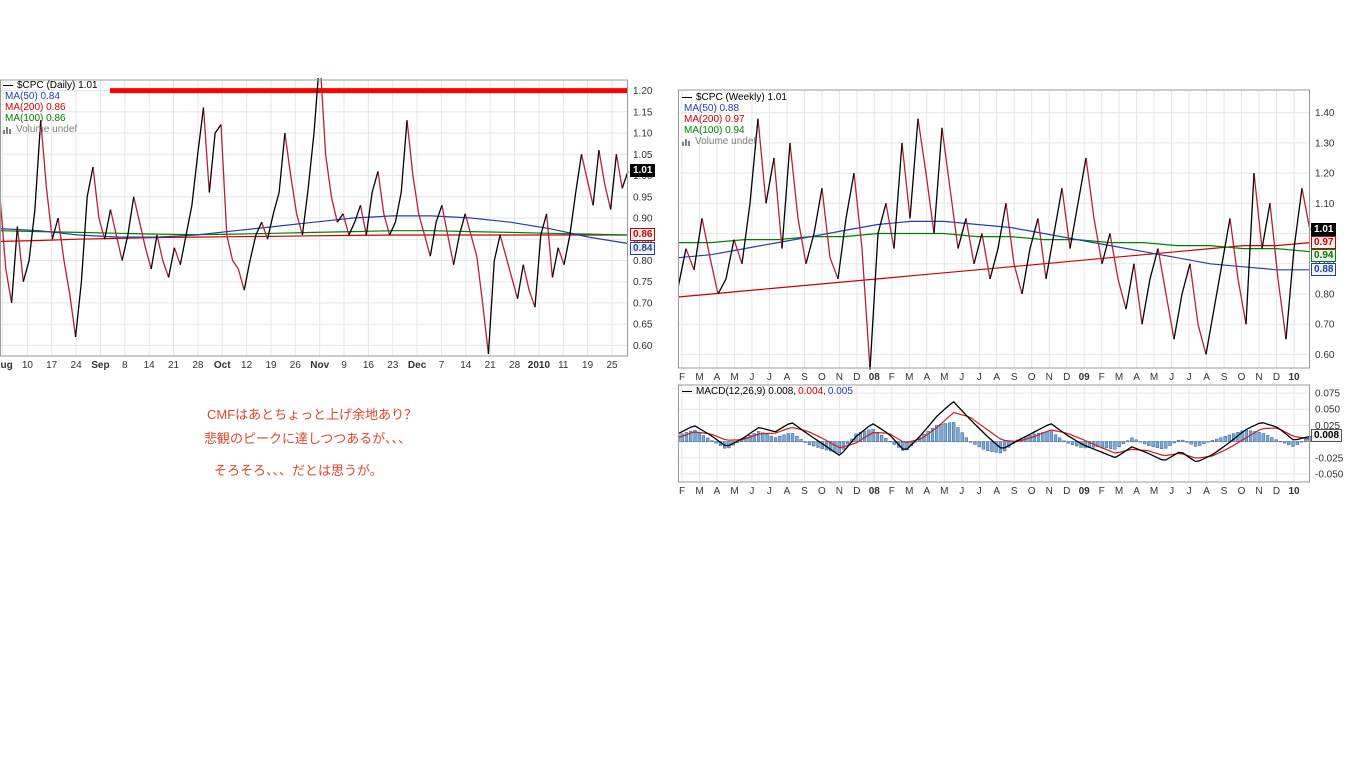  Describe the element at coordinates (1324, 269) in the screenshot. I see `weekly-ma50-tag: 0.88` at that location.